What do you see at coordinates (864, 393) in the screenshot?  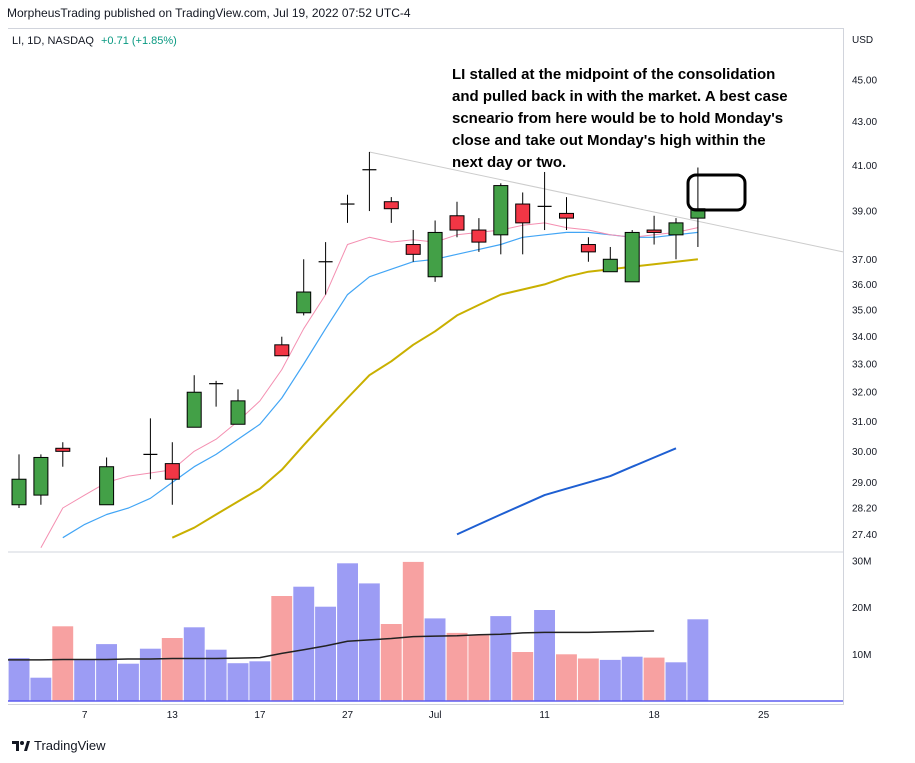 I see `price-tick-label: 32.00` at bounding box center [864, 393].